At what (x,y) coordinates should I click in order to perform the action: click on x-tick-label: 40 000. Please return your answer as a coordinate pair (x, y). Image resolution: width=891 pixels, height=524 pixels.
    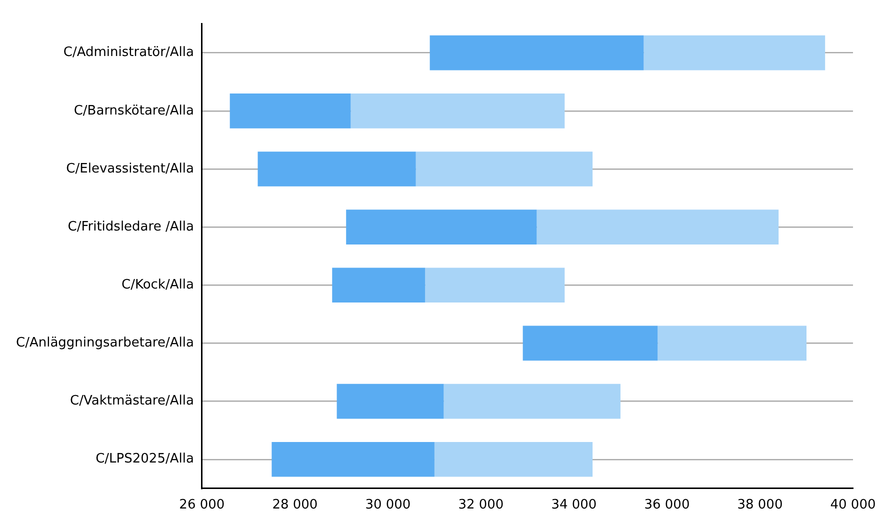
    Looking at the image, I should click on (853, 505).